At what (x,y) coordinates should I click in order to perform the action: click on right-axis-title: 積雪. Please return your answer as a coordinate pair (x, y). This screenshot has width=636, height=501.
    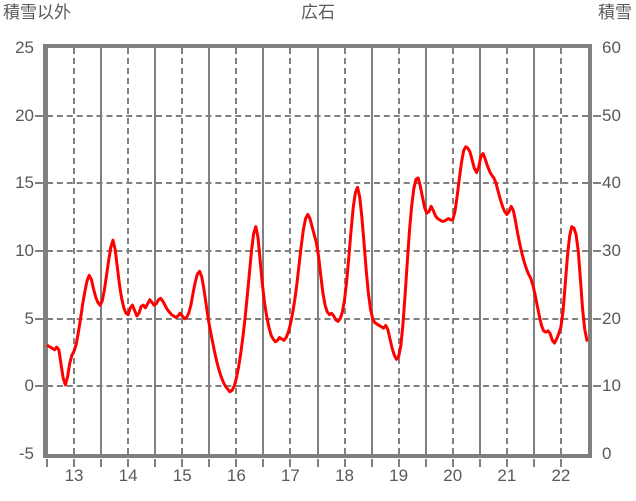
    Looking at the image, I should click on (615, 12).